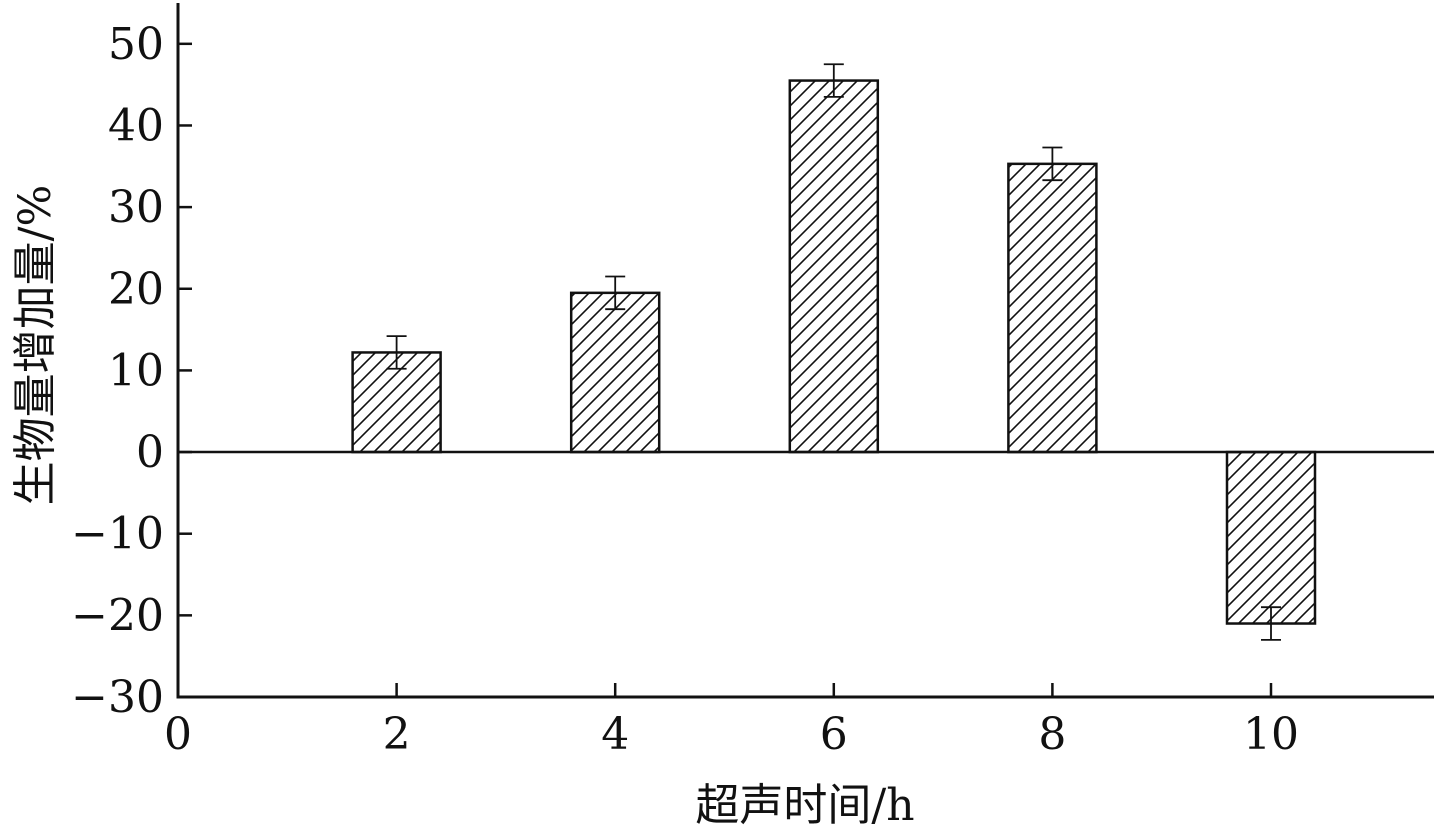  What do you see at coordinates (117, 534) in the screenshot?
I see `y-tick-label--10: −10` at bounding box center [117, 534].